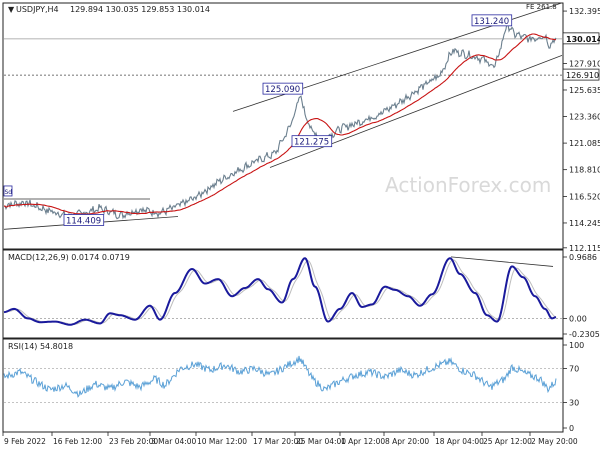 This screenshot has width=600, height=454. I want to click on annotation-label: 121.275, so click(311, 143).